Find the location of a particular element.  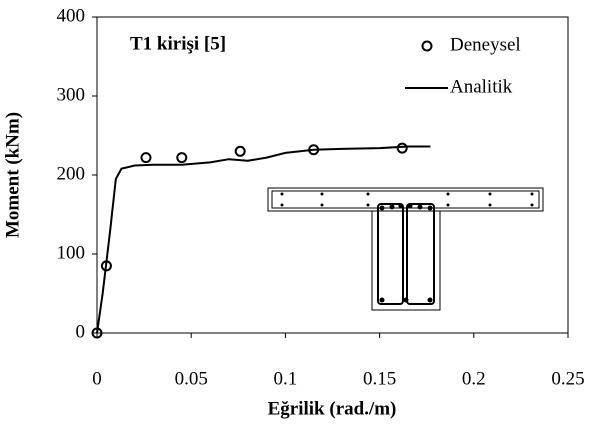

y-tick-label: 200 is located at coordinates (71, 173).